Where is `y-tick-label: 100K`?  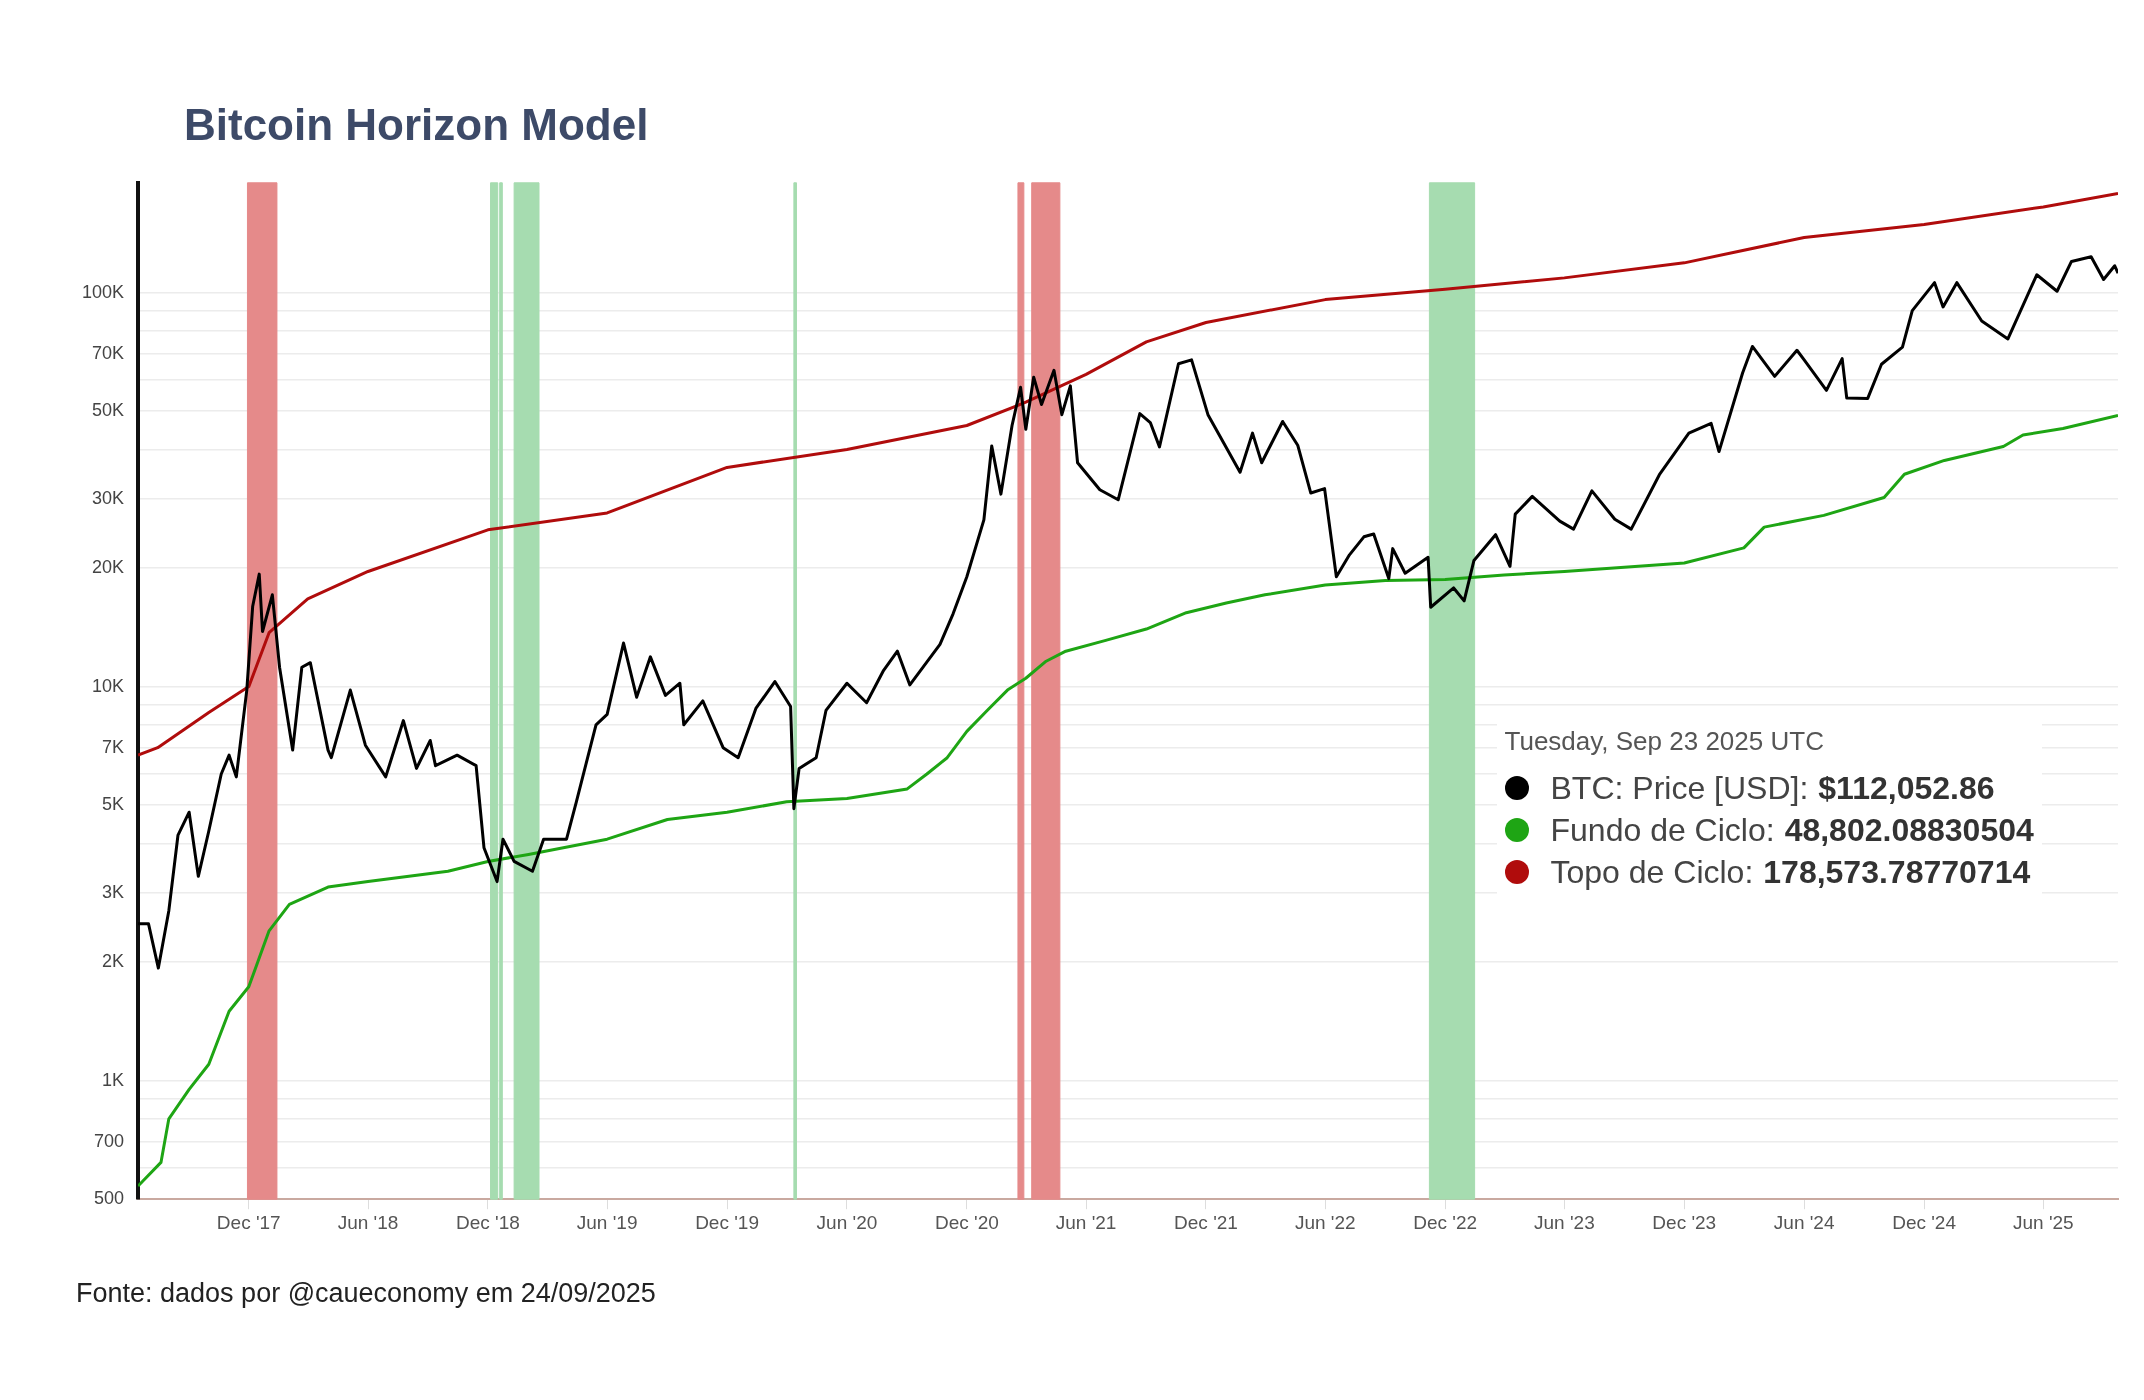 y-tick-label: 100K is located at coordinates (103, 291).